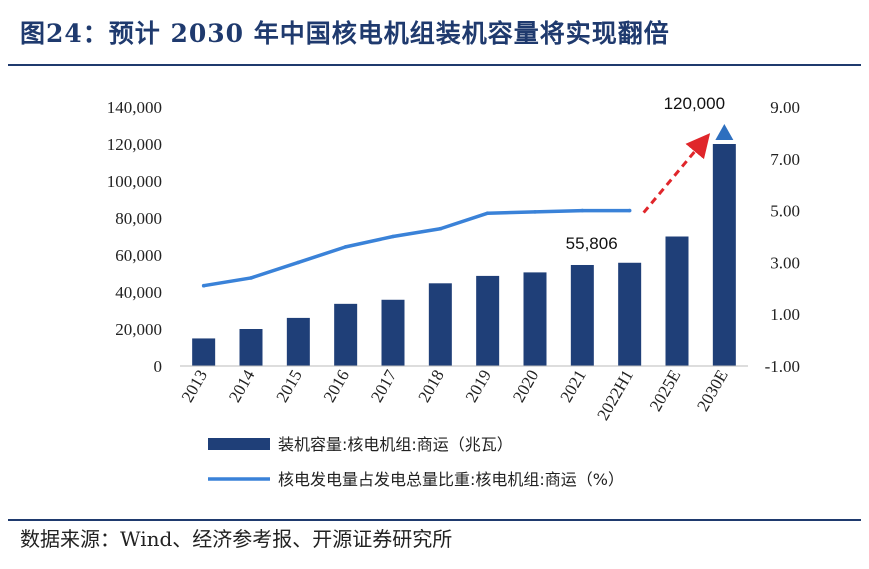  I want to click on trend-arrow, so click(676, 173).